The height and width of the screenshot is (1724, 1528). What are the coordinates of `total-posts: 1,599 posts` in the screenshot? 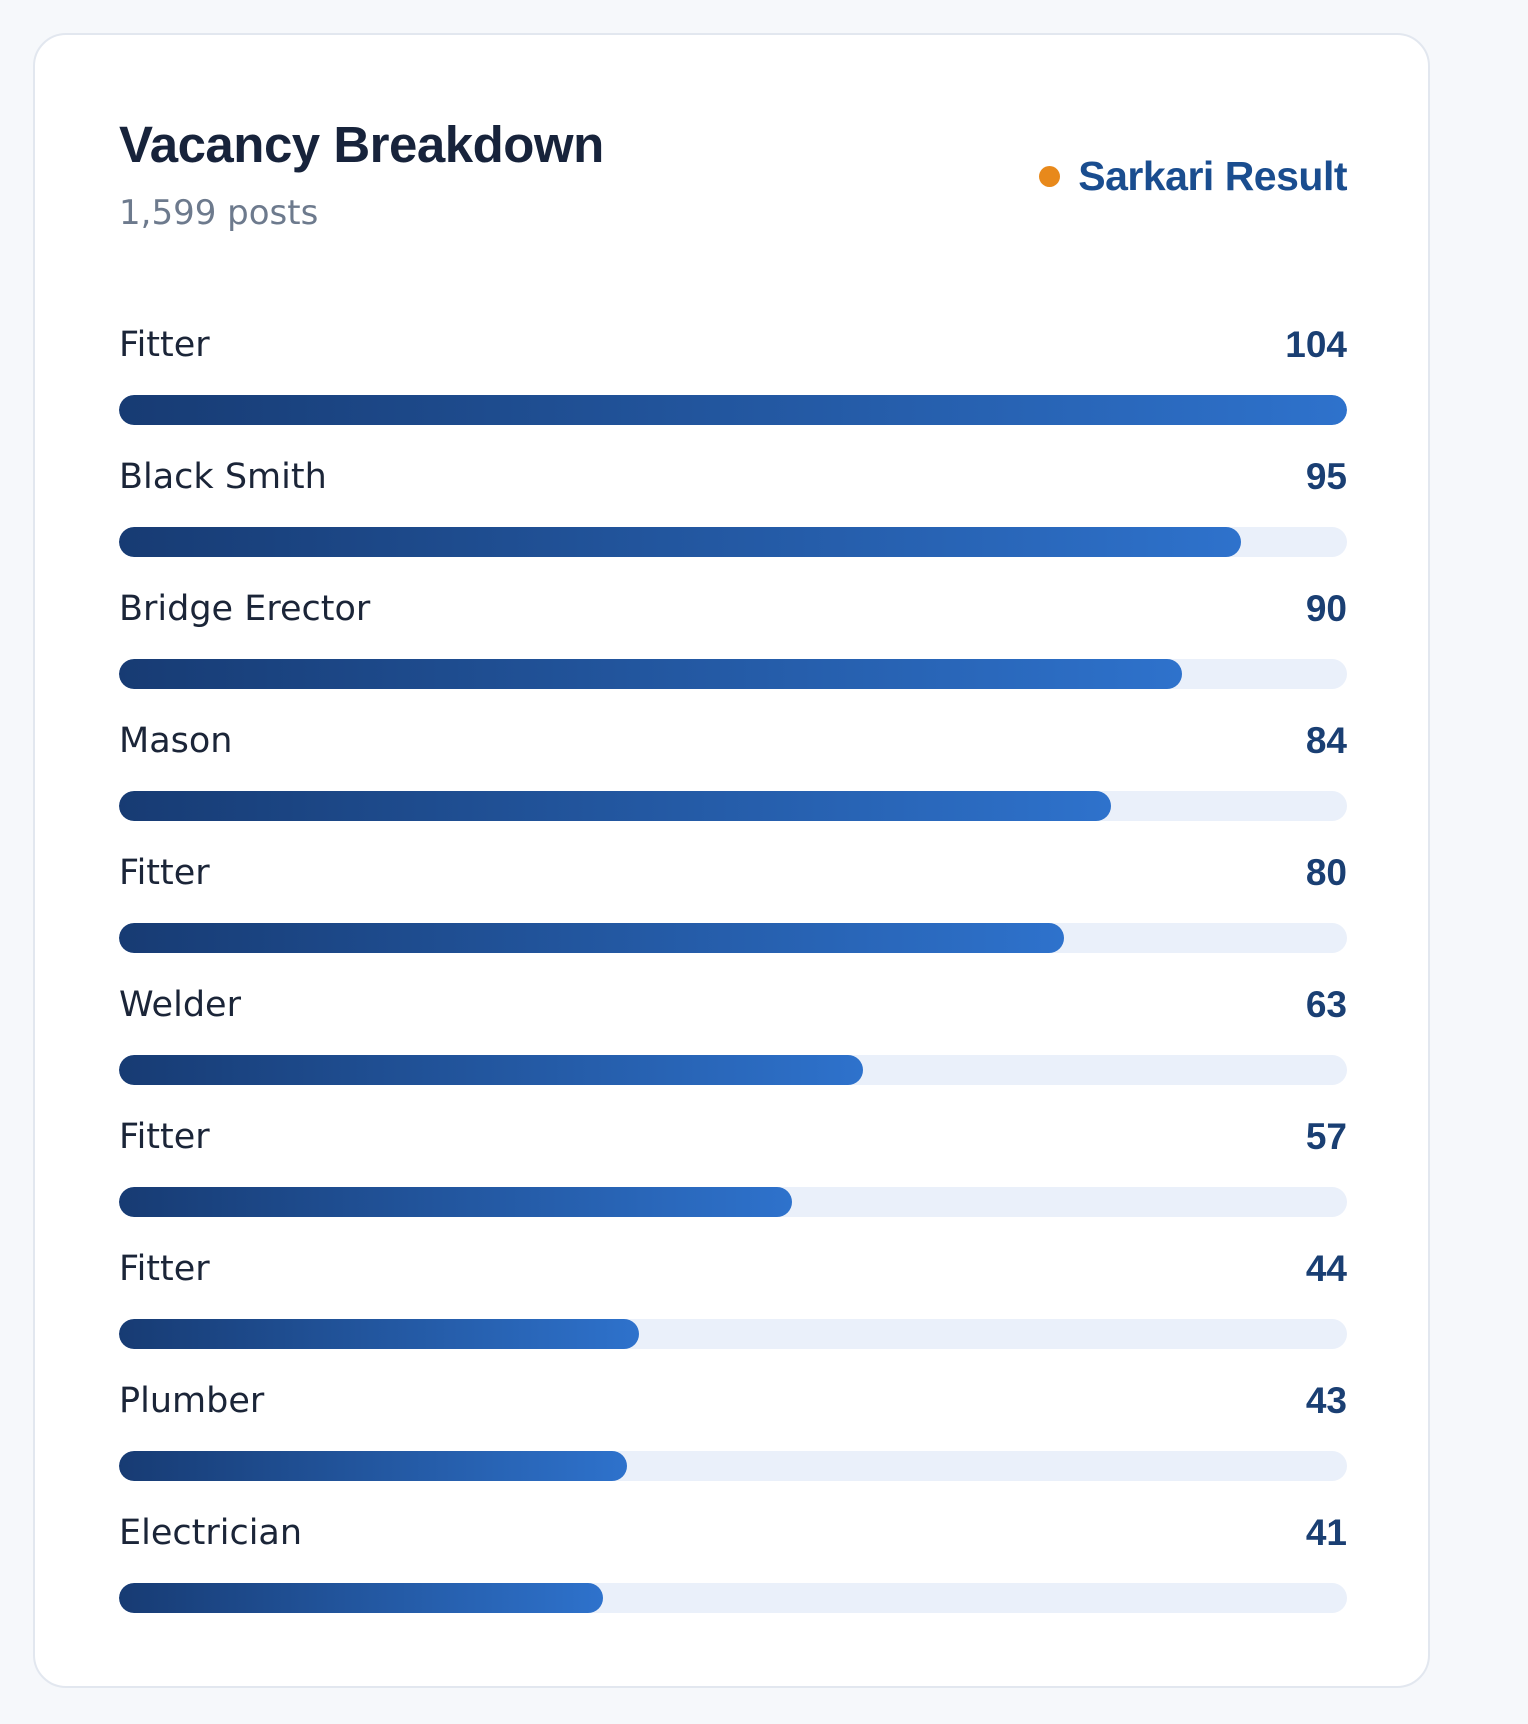 It's located at (219, 213).